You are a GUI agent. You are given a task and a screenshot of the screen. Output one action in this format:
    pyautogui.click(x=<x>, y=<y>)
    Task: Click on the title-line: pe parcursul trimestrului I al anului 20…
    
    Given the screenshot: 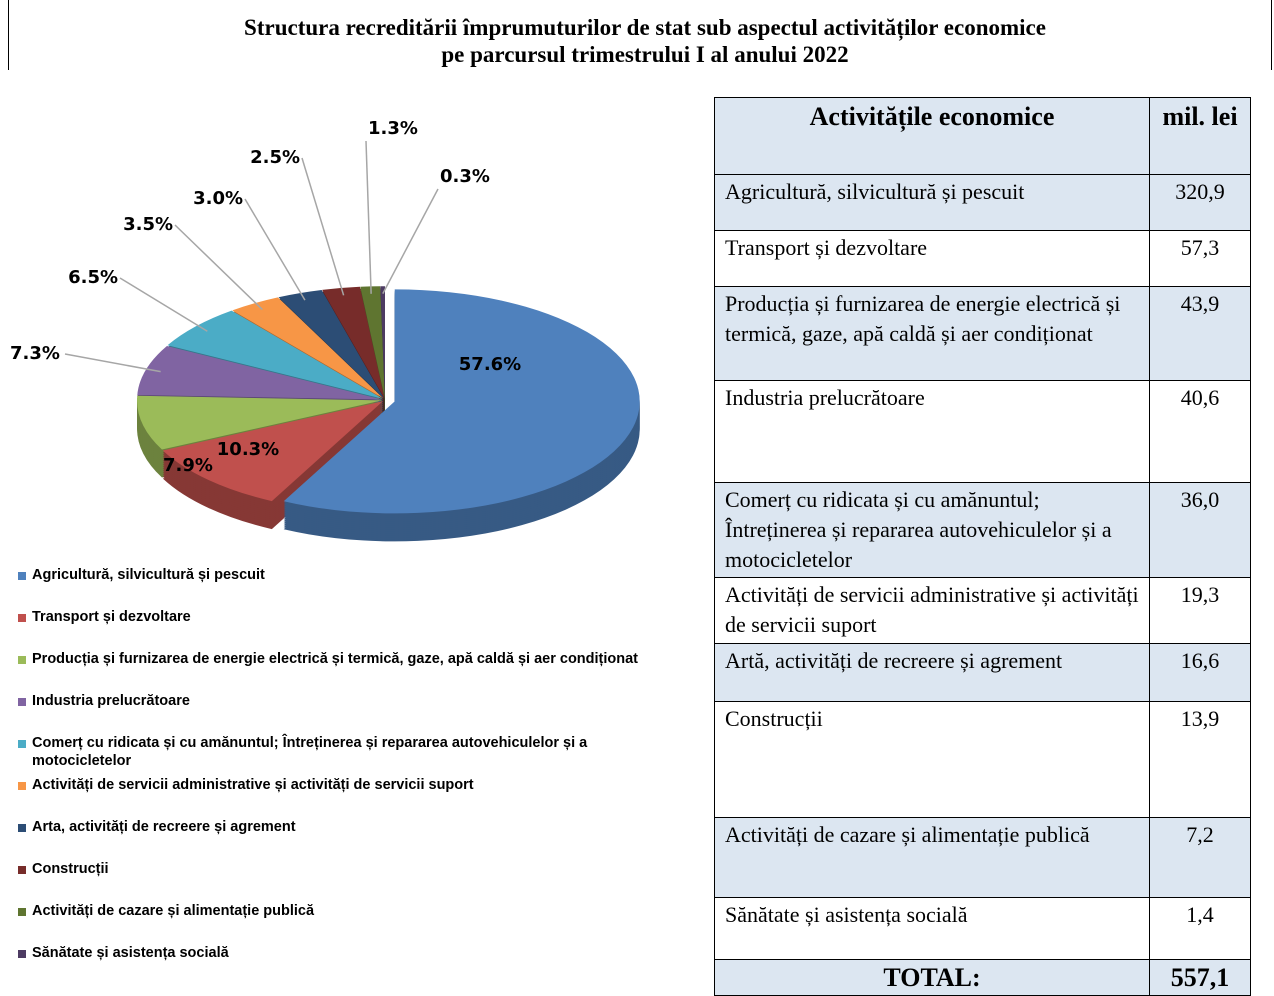 What is the action you would take?
    pyautogui.click(x=645, y=54)
    